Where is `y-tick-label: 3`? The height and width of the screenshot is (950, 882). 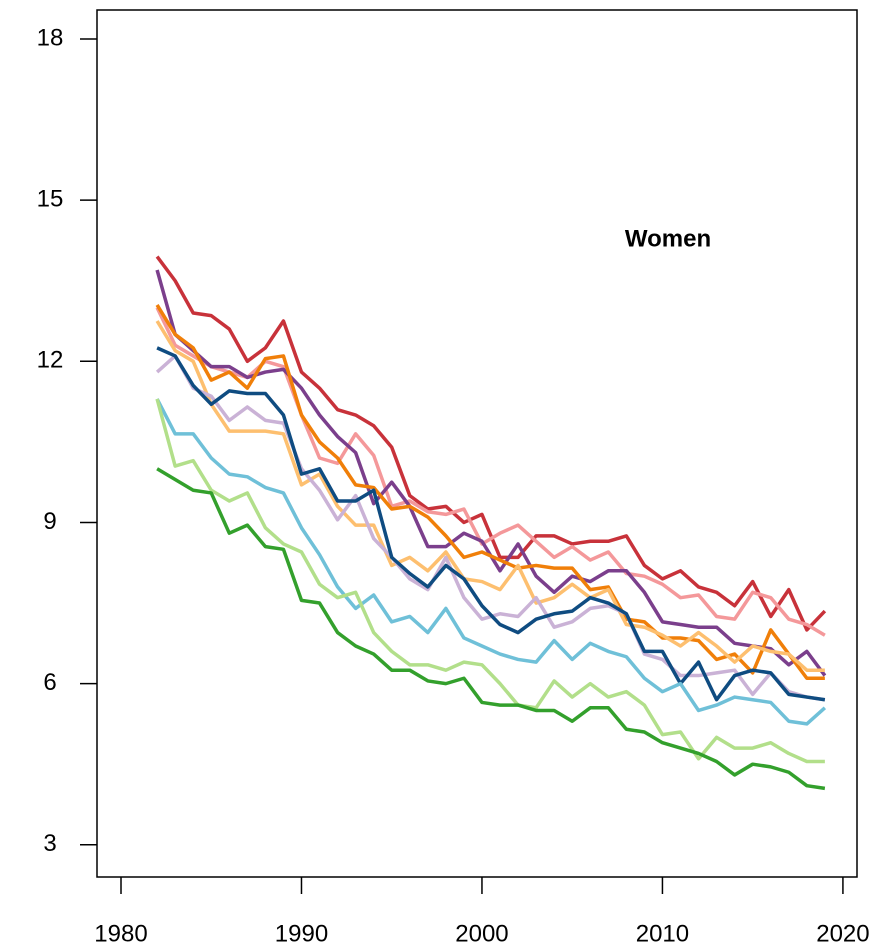 y-tick-label: 3 is located at coordinates (49, 843).